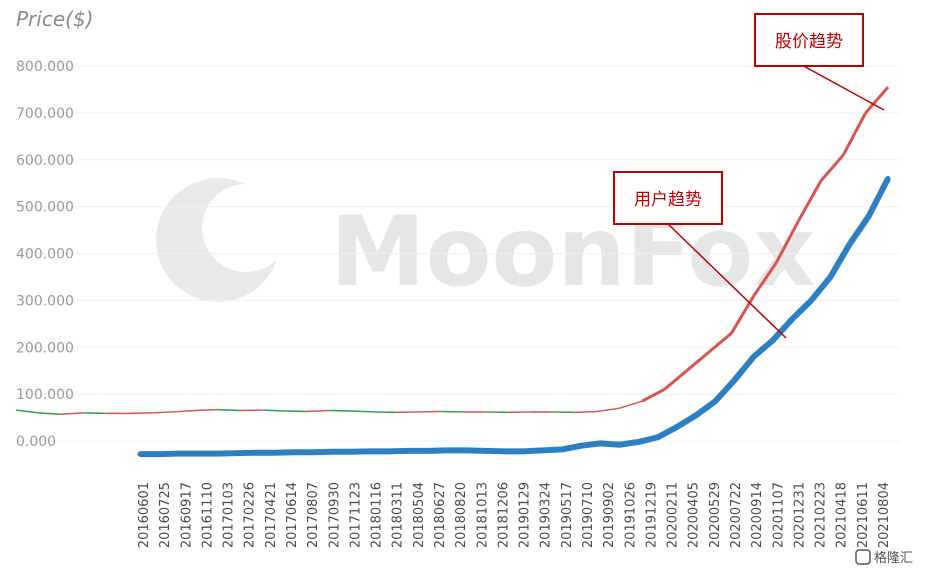 Image resolution: width=933 pixels, height=575 pixels. What do you see at coordinates (736, 515) in the screenshot?
I see `x-tick-label: 20200722` at bounding box center [736, 515].